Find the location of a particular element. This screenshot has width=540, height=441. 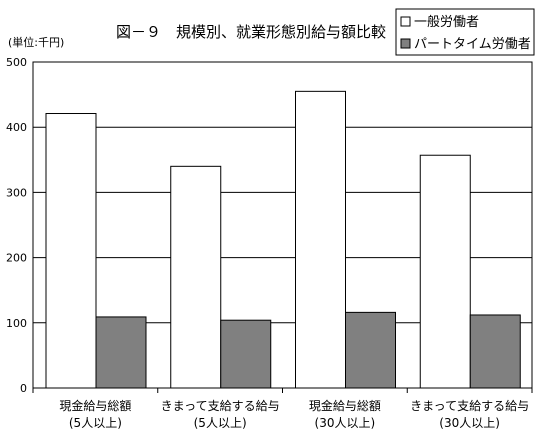

legend-box is located at coordinates (465, 32).